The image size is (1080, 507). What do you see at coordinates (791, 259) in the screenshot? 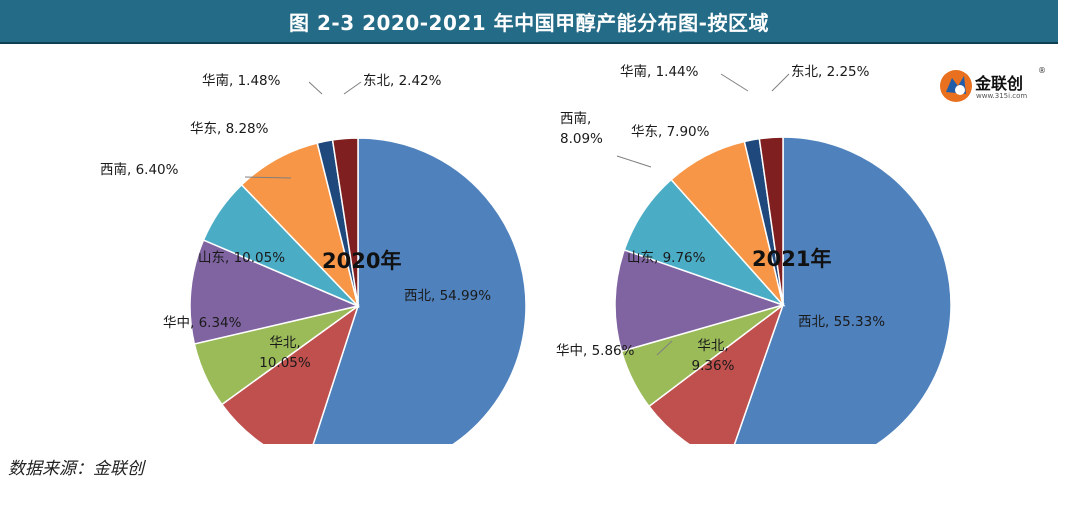
I see `pie-center-label: 2021年` at bounding box center [791, 259].